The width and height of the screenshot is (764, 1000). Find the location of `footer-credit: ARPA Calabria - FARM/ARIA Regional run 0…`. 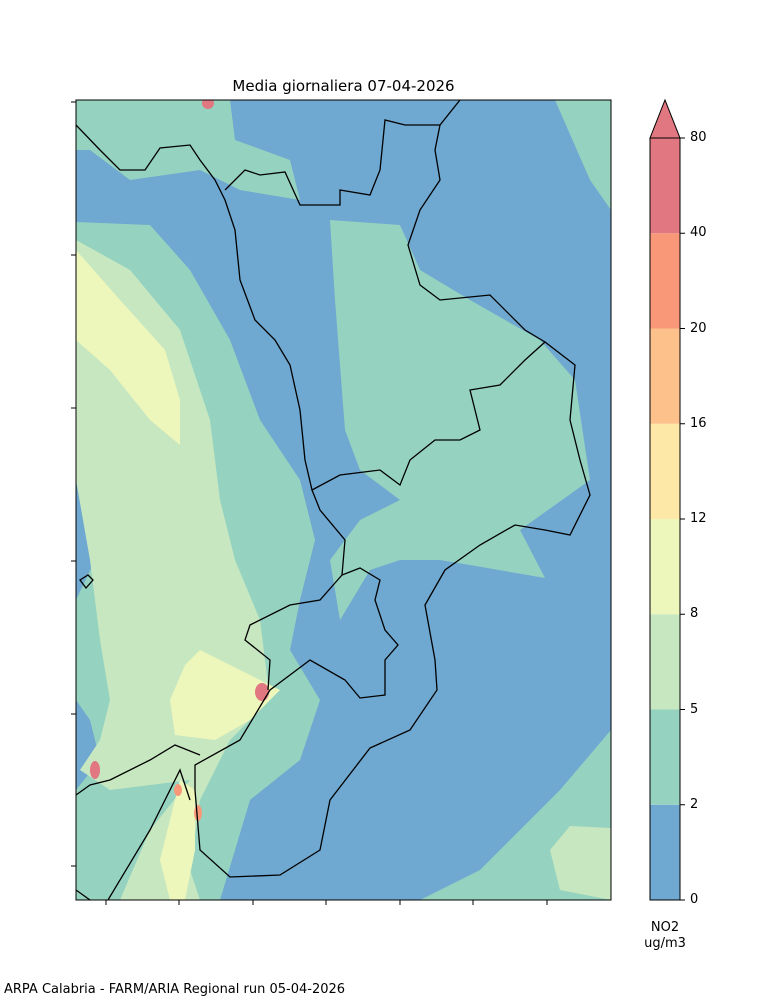

footer-credit: ARPA Calabria - FARM/ARIA Regional run 0… is located at coordinates (175, 989).